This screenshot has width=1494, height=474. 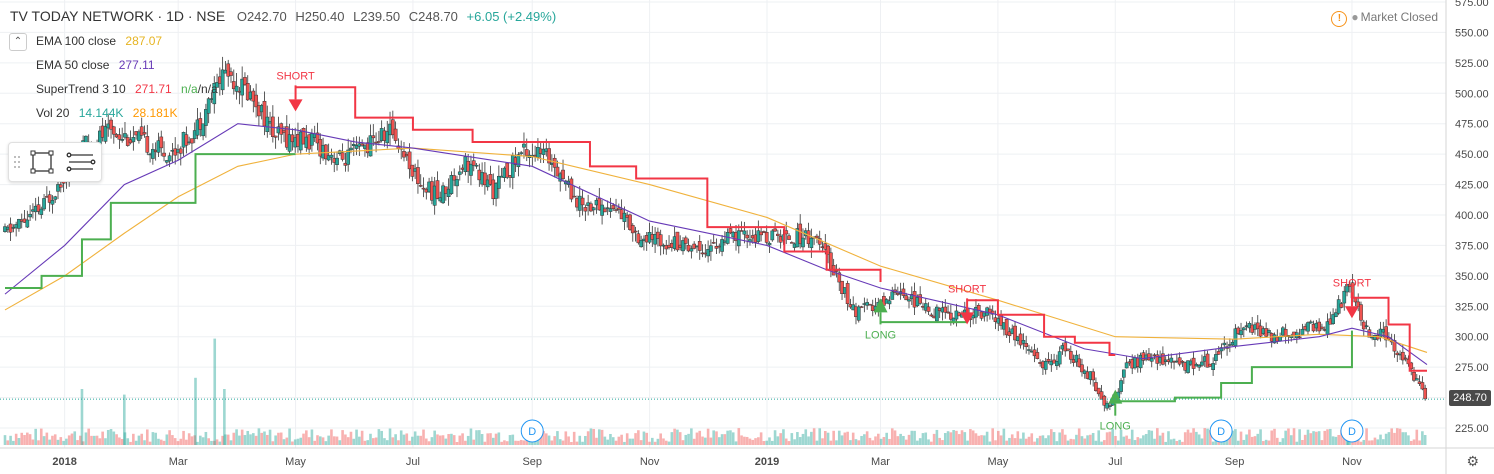 I want to click on indicator-ema50: EMA 50 close 277.11, so click(x=95, y=65).